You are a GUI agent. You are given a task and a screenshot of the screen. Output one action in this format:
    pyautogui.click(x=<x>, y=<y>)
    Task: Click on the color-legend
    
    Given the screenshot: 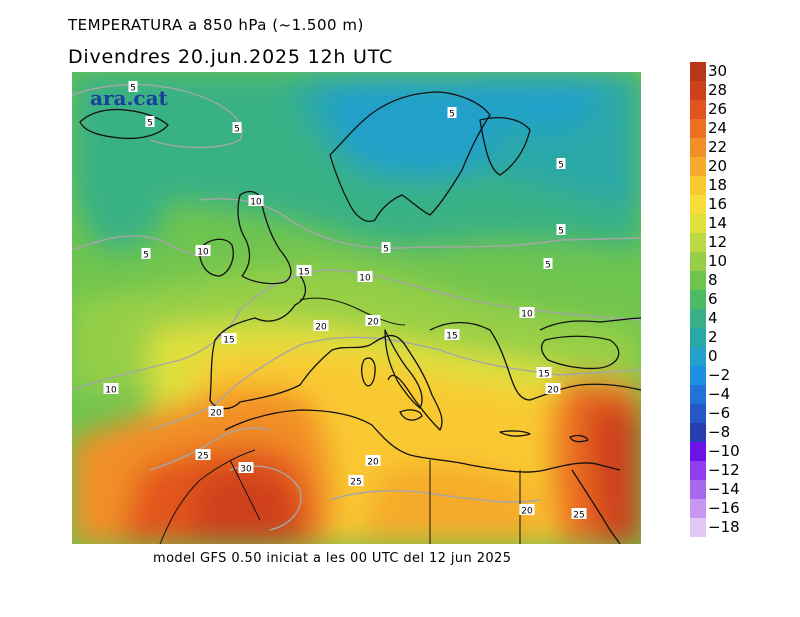 What is the action you would take?
    pyautogui.click(x=698, y=299)
    